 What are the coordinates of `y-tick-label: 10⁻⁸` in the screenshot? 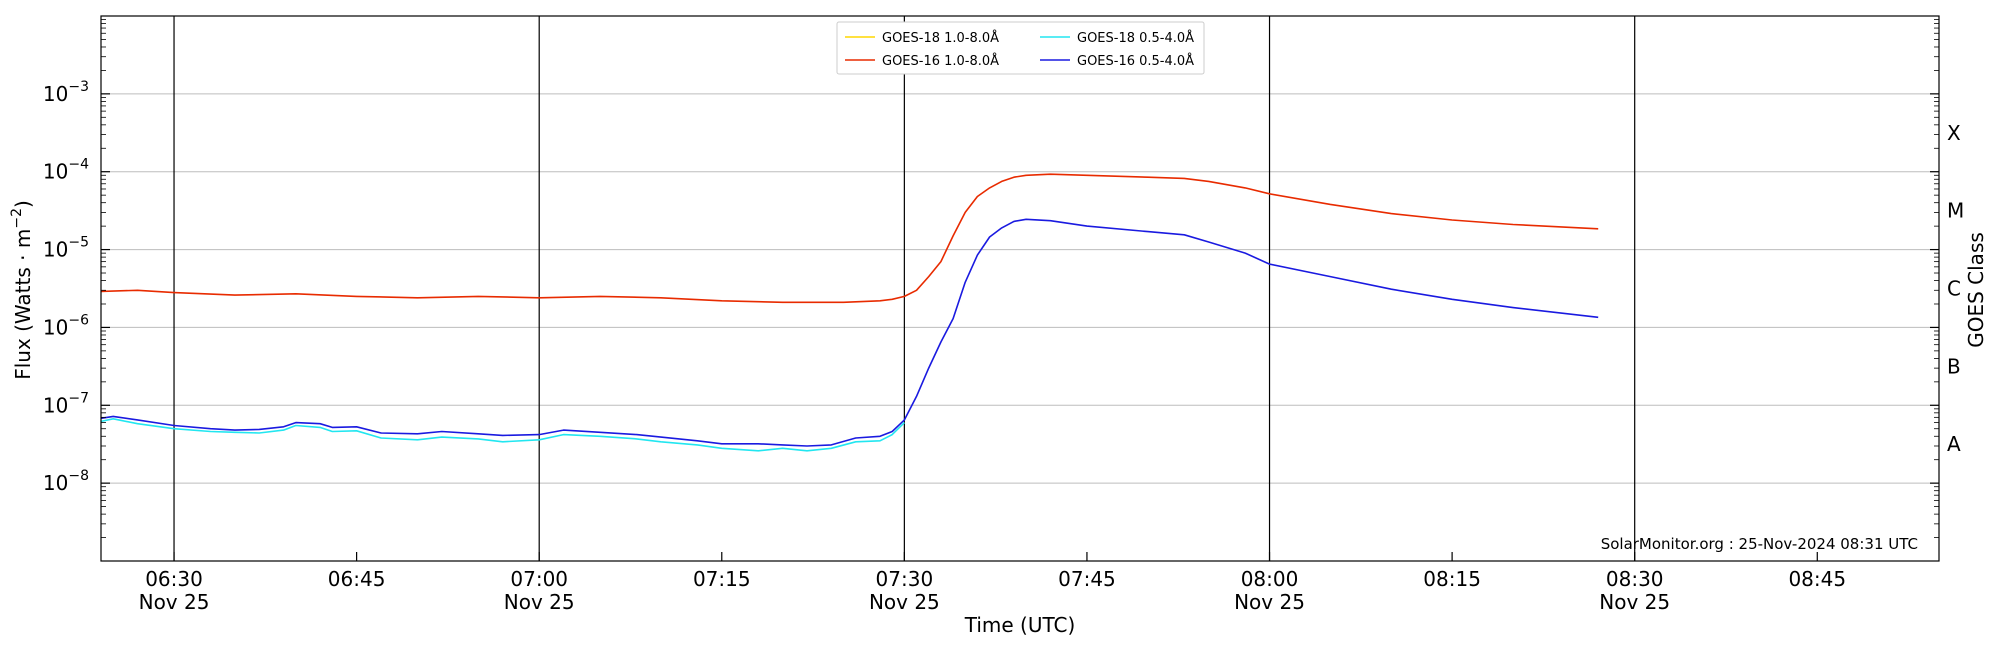 It's located at (66, 481).